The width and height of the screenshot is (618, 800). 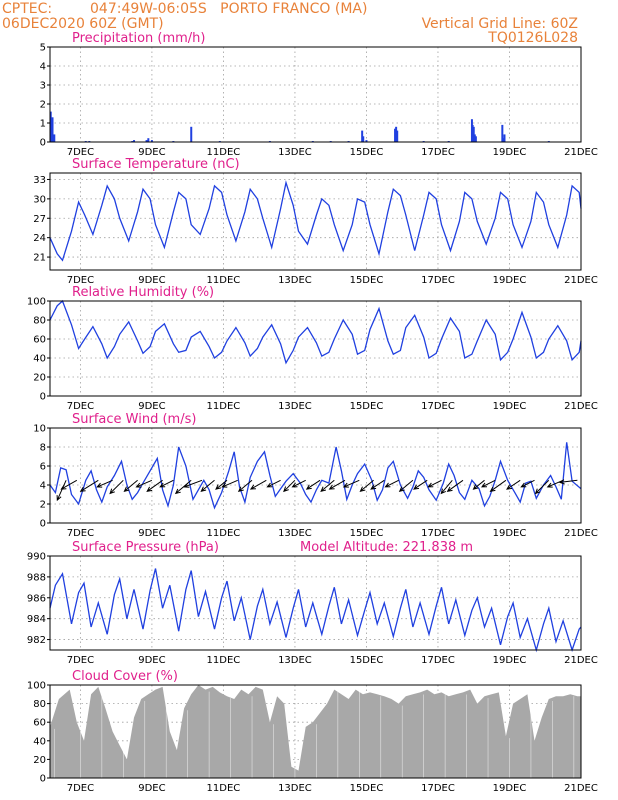 I want to click on y-tick-label: 0, so click(x=43, y=779).